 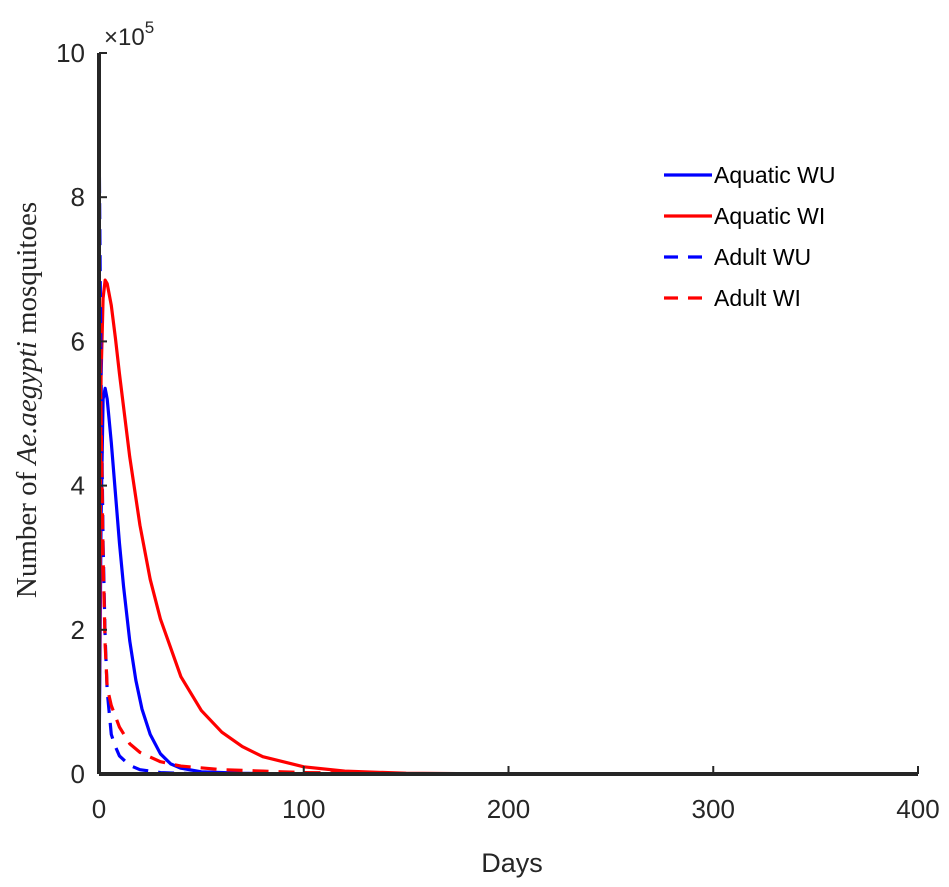 I want to click on legend-label: Aquatic WI, so click(x=769, y=216).